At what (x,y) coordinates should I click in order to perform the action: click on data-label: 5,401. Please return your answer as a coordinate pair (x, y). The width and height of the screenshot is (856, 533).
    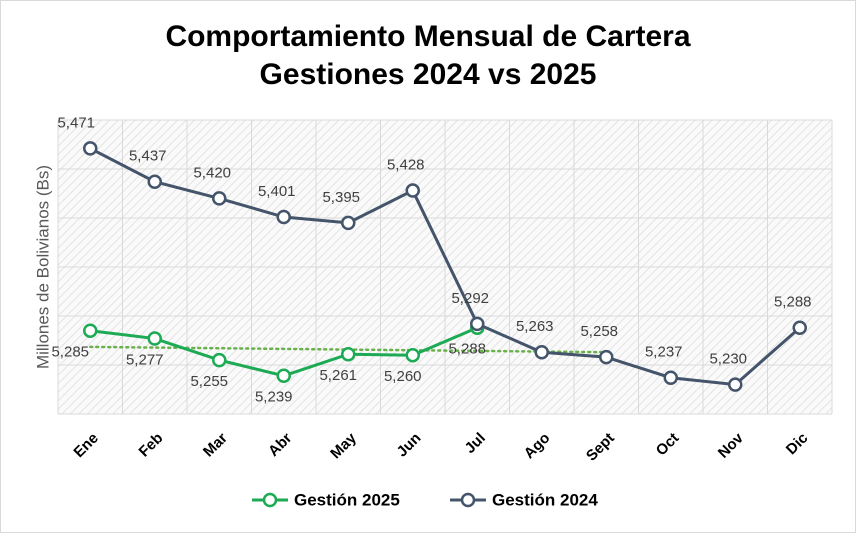
    Looking at the image, I should click on (277, 191).